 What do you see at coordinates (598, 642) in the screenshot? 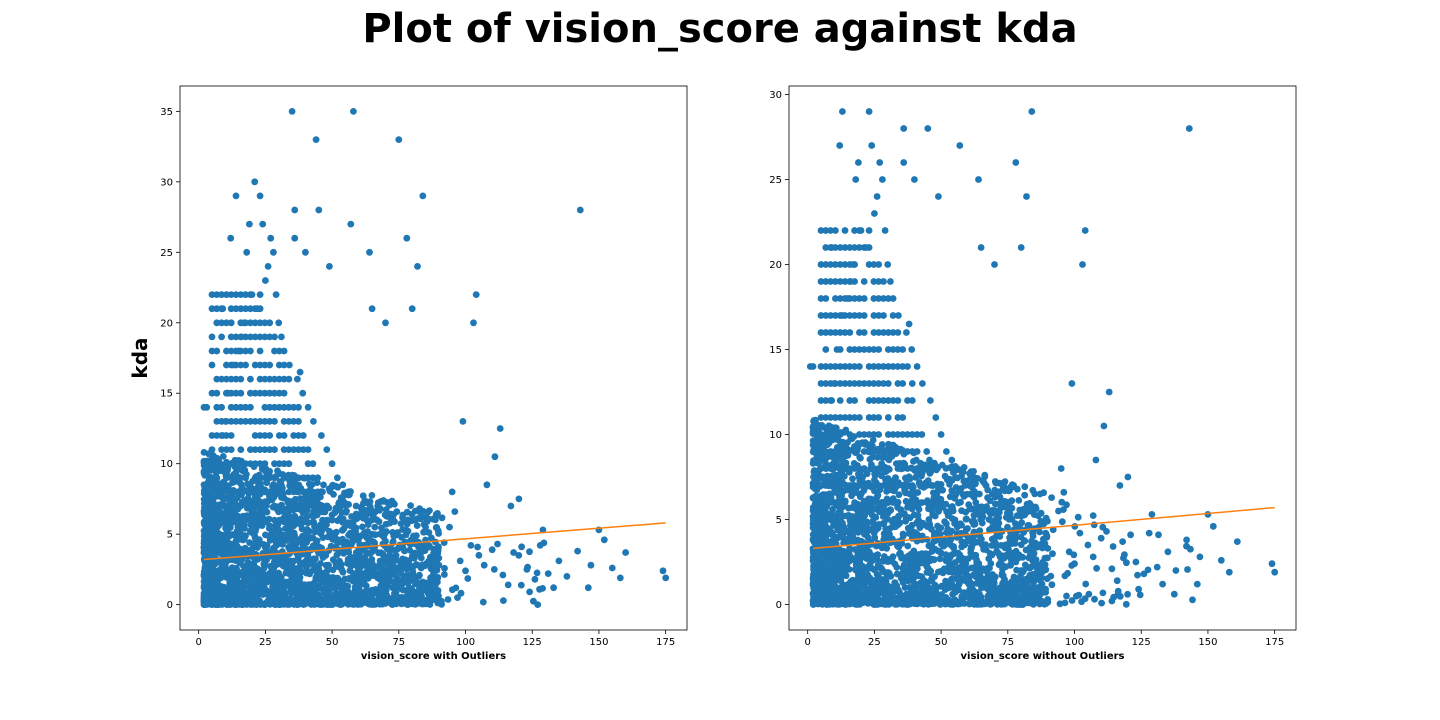
I see `x-tick-label: 150` at bounding box center [598, 642].